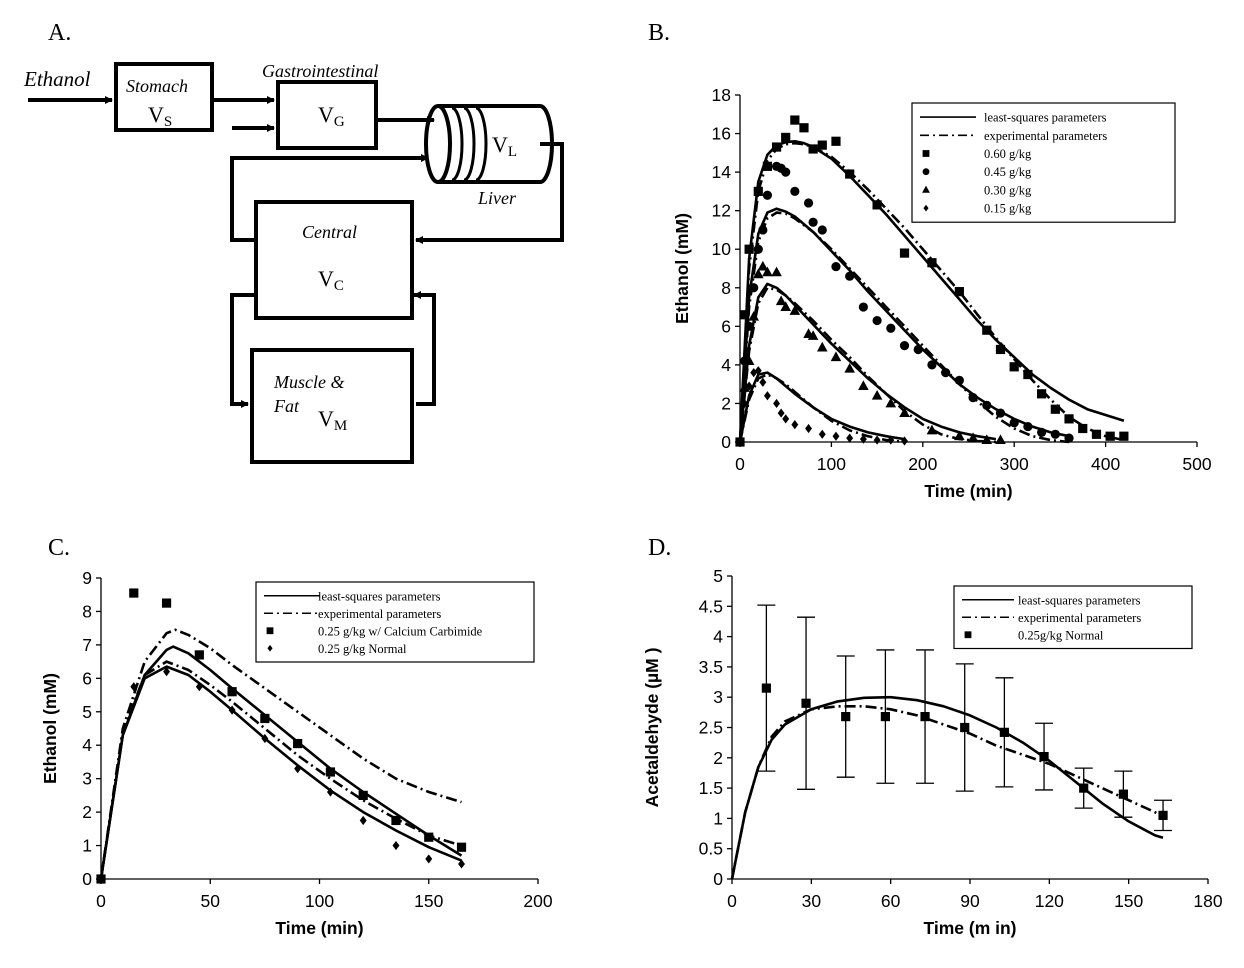  Describe the element at coordinates (732, 901) in the screenshot. I see `chart-d-x-tick-label: 0` at that location.